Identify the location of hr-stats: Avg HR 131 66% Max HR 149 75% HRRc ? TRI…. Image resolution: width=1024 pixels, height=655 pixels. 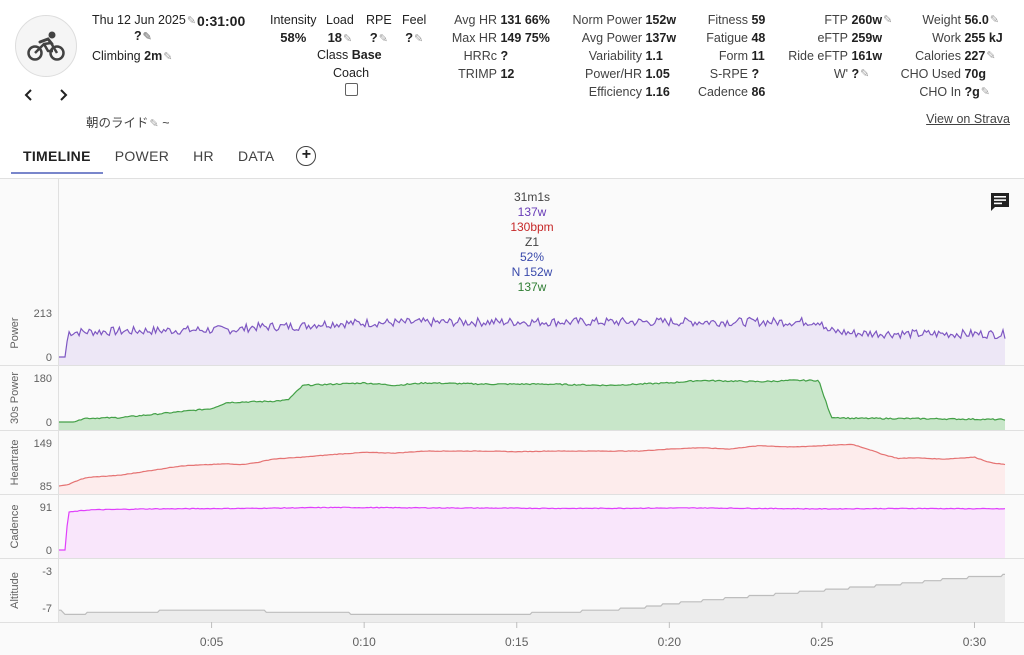
(490, 47).